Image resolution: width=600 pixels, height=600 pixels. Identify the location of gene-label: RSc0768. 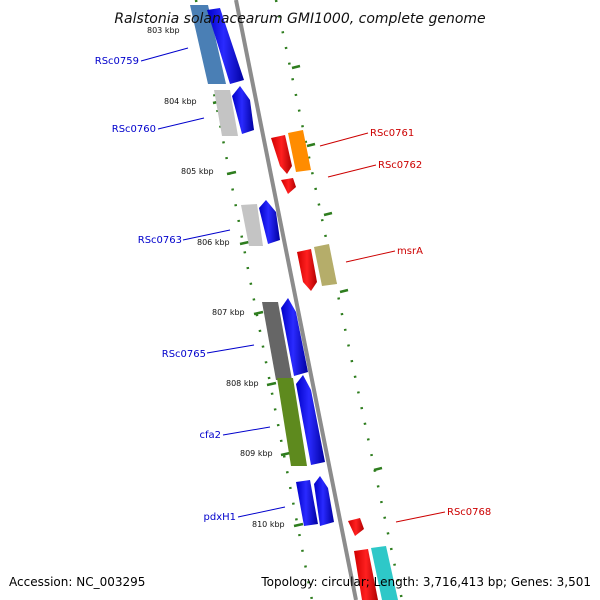
(469, 512).